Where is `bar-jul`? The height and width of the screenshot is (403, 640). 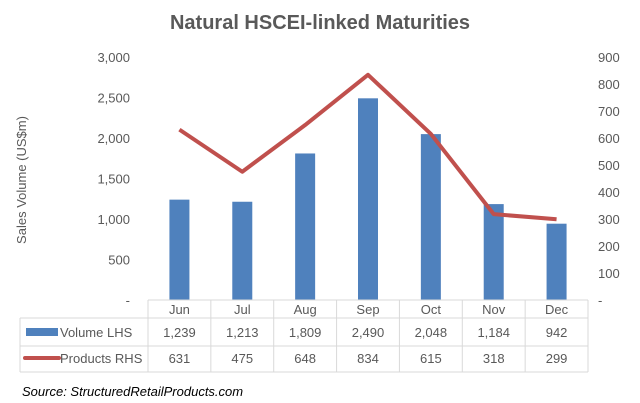 bar-jul is located at coordinates (242, 250).